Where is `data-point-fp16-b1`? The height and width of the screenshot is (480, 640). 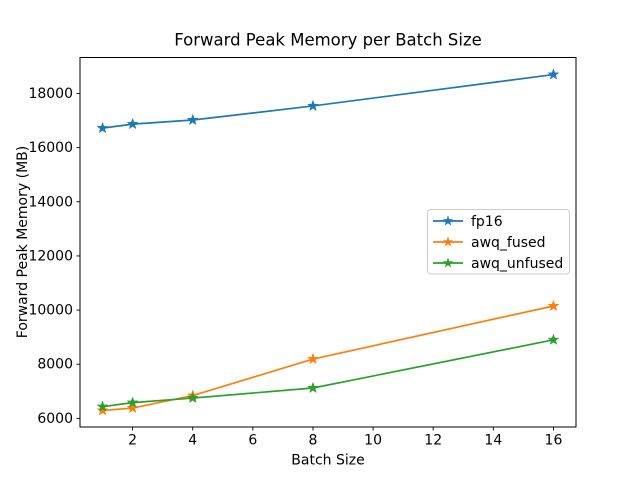 data-point-fp16-b1 is located at coordinates (102, 127).